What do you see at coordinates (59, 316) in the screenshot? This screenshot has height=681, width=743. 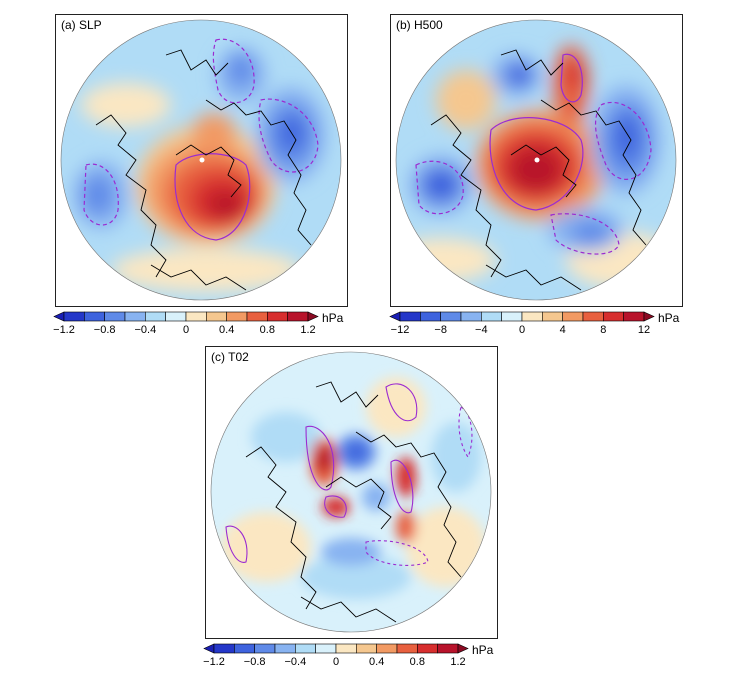 I see `colorbar-a-arrow-low` at bounding box center [59, 316].